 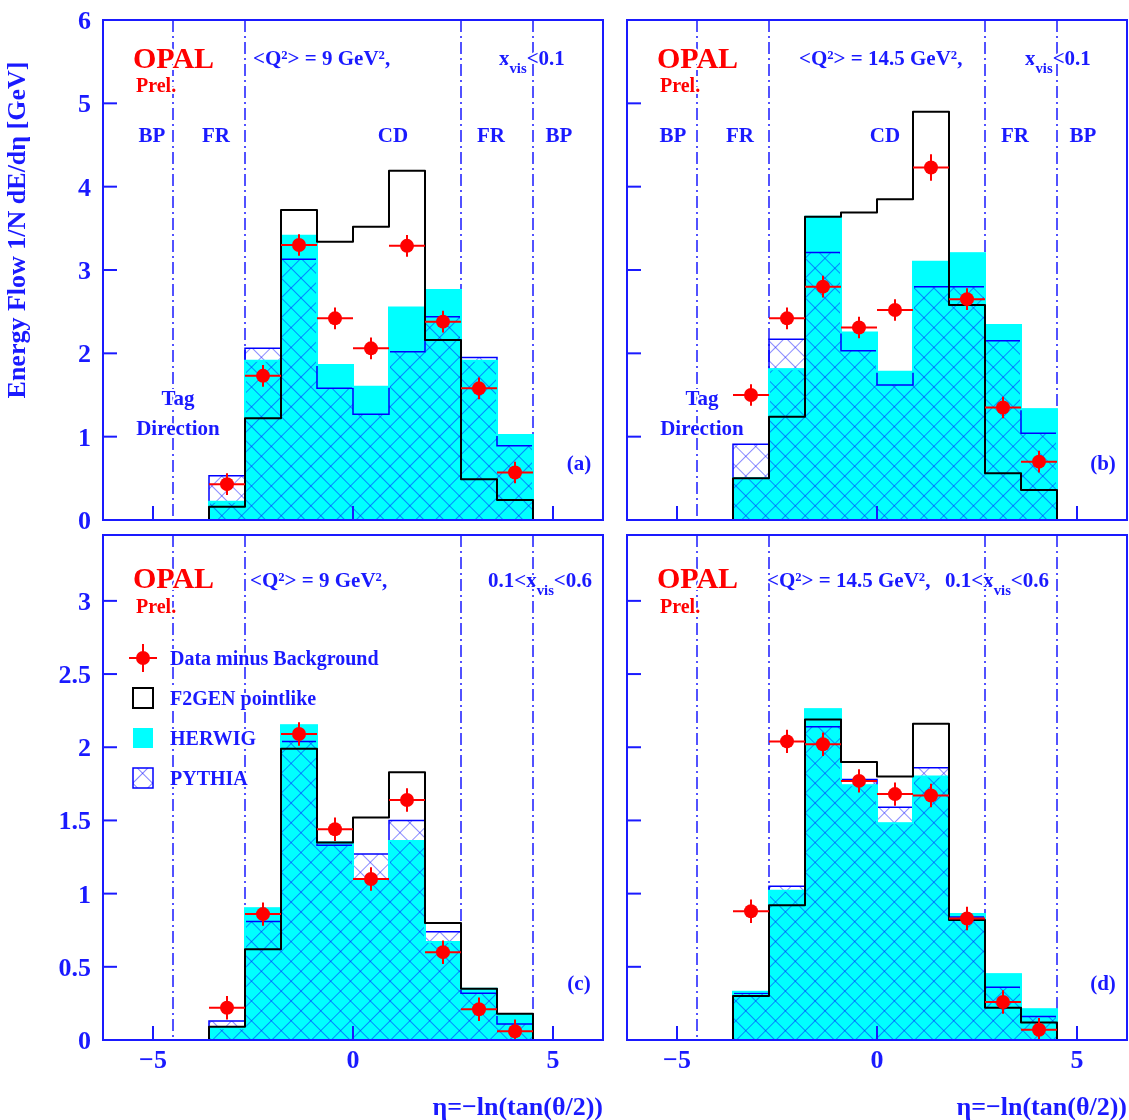 What do you see at coordinates (209, 778) in the screenshot?
I see `legend-label: PYTHIA` at bounding box center [209, 778].